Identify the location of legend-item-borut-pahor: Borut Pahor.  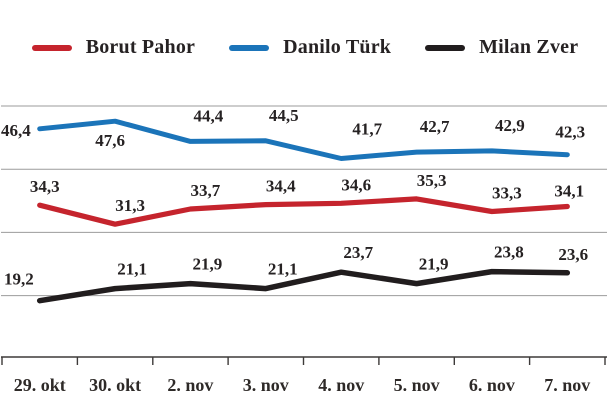
(113, 47).